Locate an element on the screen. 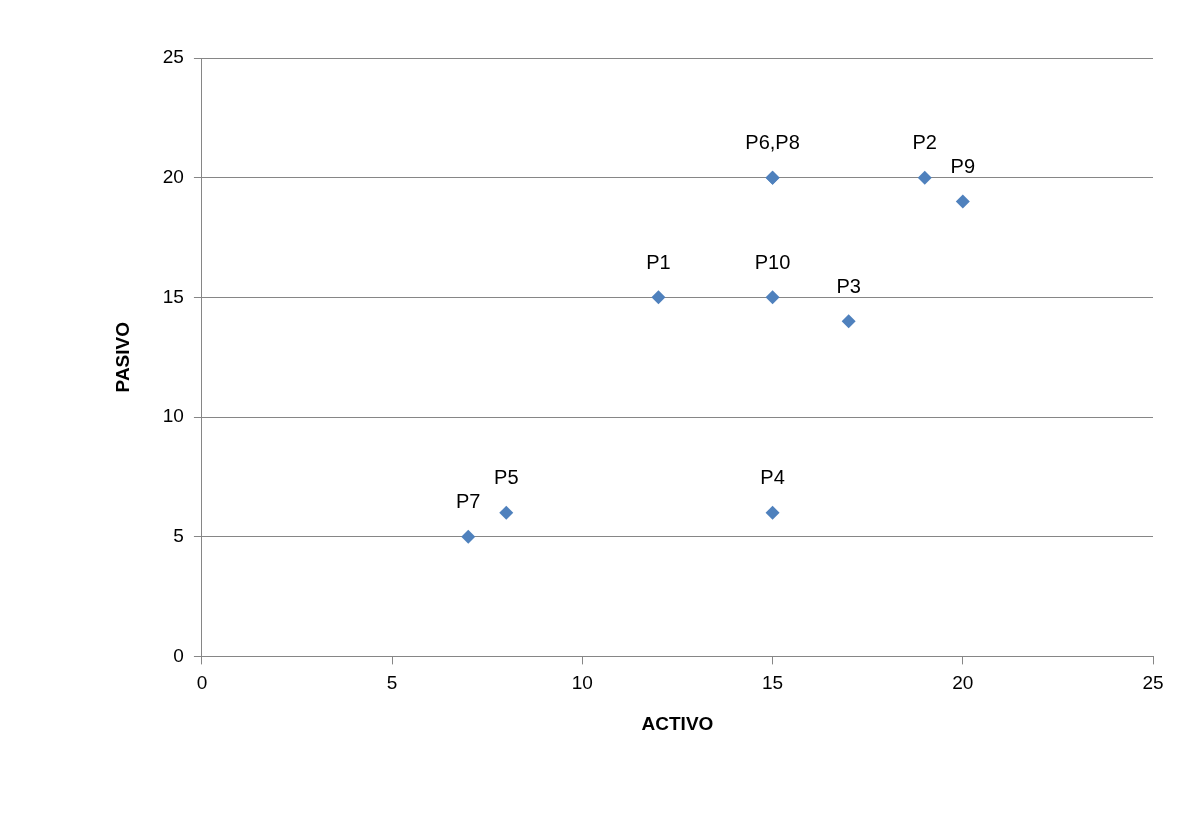 The height and width of the screenshot is (829, 1202). annotation: P7 is located at coordinates (468, 501).